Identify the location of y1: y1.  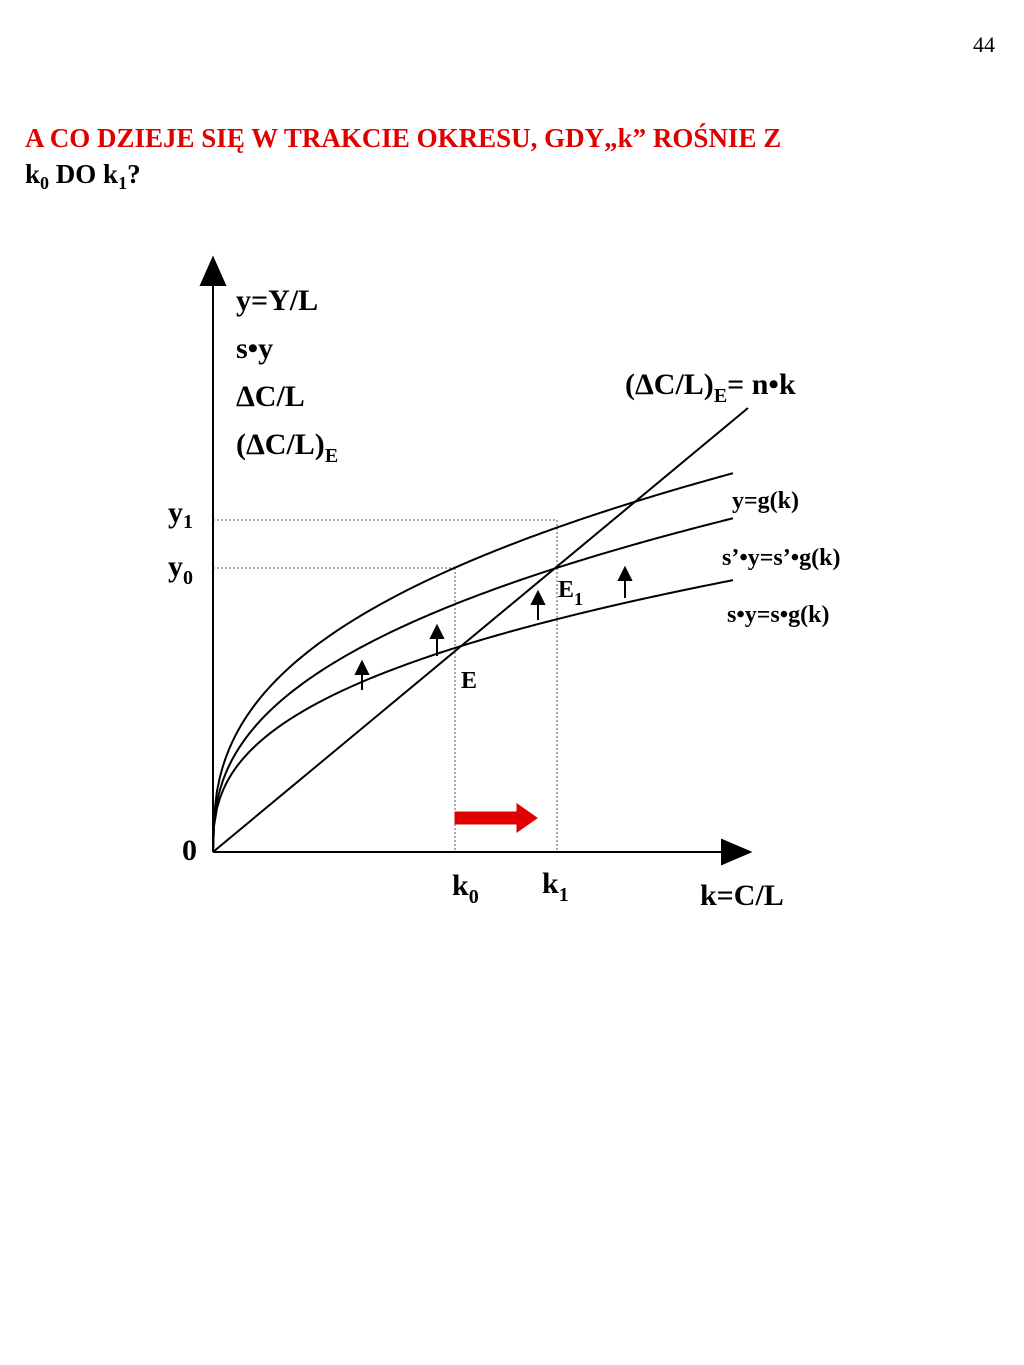
(180, 514).